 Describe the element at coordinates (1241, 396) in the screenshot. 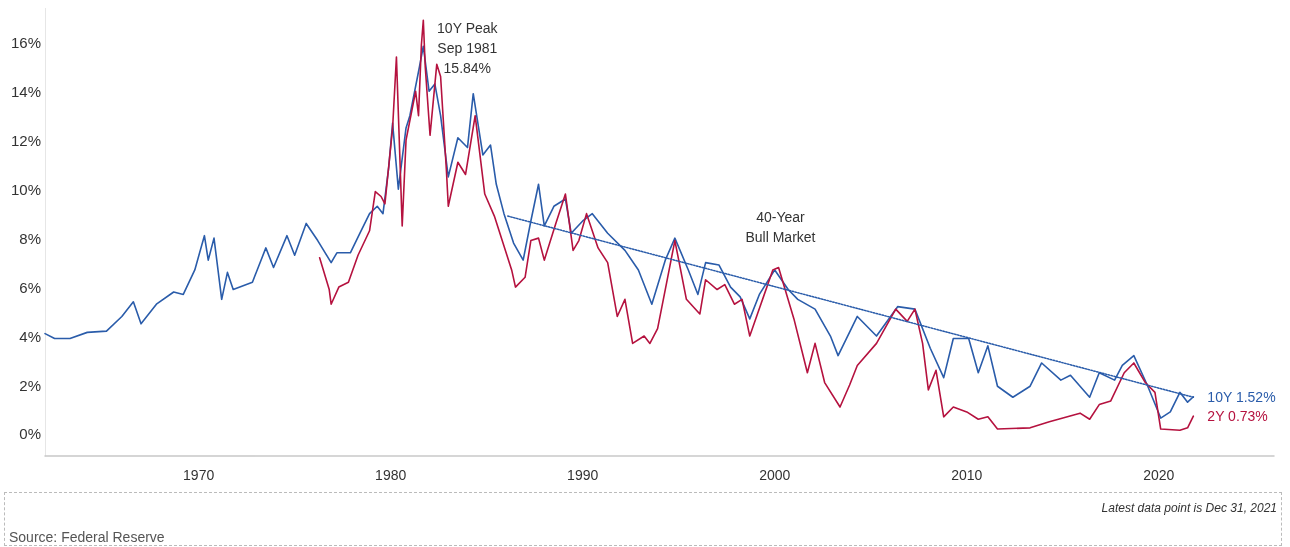

I see `series-label: 10Y 1.52%` at that location.